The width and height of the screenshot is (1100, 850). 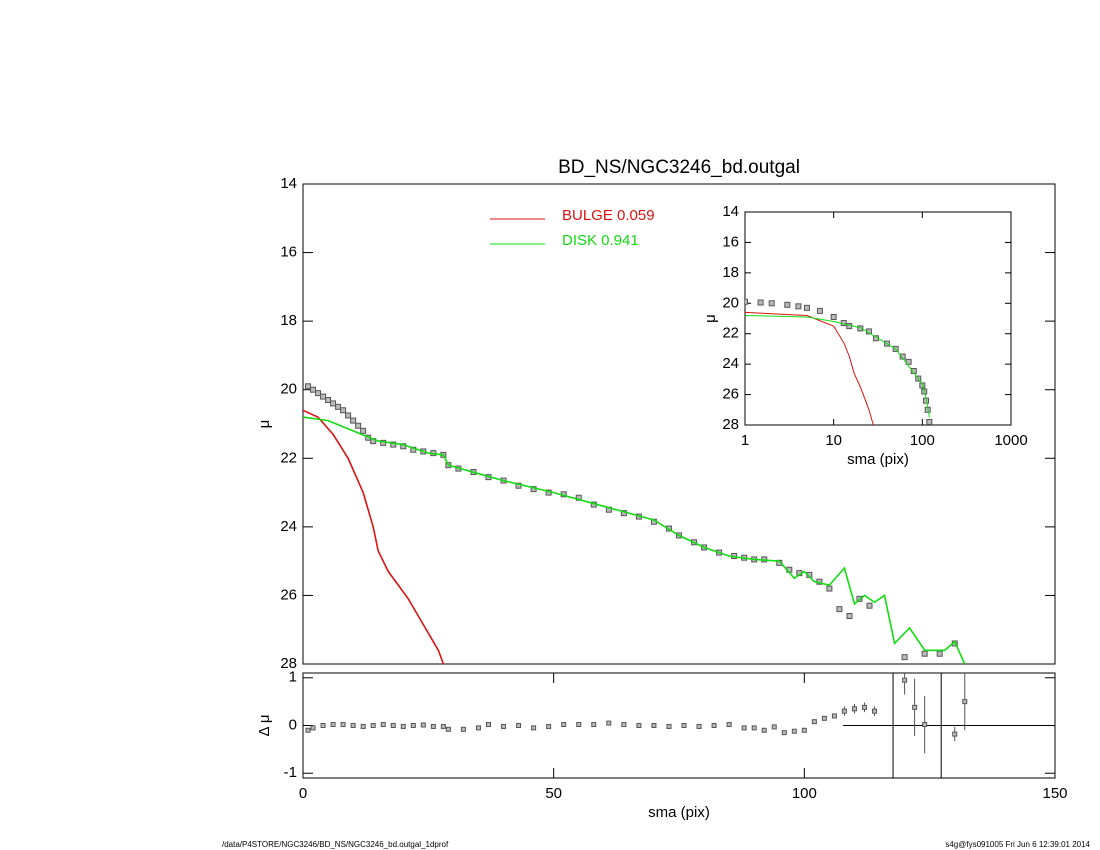 What do you see at coordinates (264, 725) in the screenshot?
I see `y-axis-label: Δ μ` at bounding box center [264, 725].